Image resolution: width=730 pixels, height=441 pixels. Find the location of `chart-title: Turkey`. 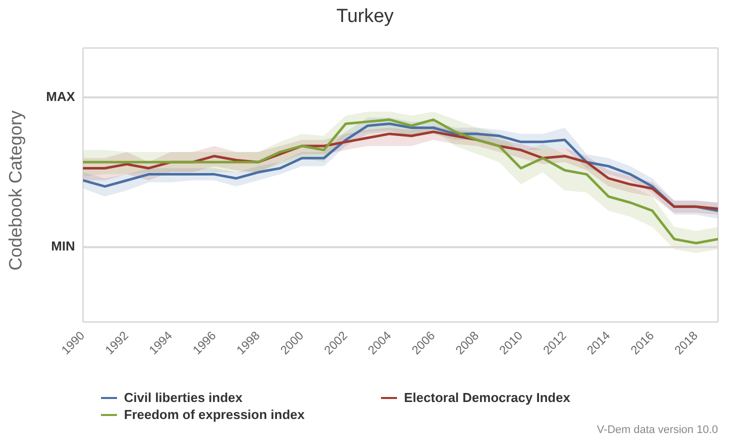

chart-title: Turkey is located at coordinates (365, 17).